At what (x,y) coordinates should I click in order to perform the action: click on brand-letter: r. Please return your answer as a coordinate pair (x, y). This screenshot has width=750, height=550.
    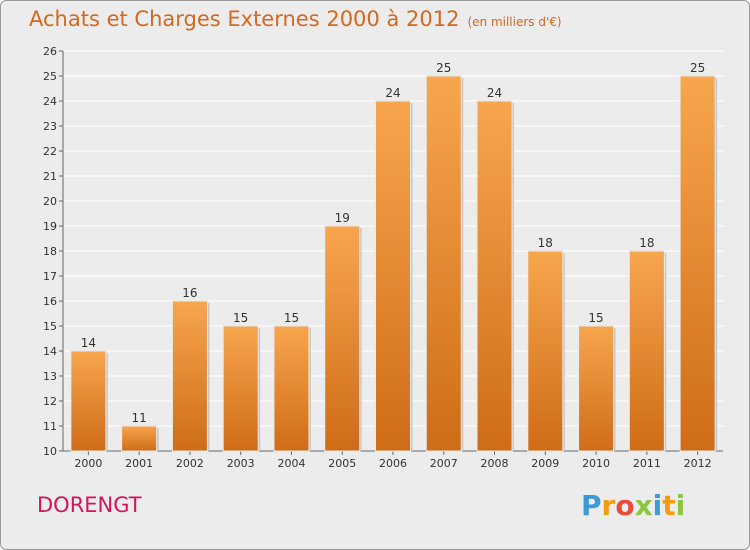
    Looking at the image, I should click on (608, 505).